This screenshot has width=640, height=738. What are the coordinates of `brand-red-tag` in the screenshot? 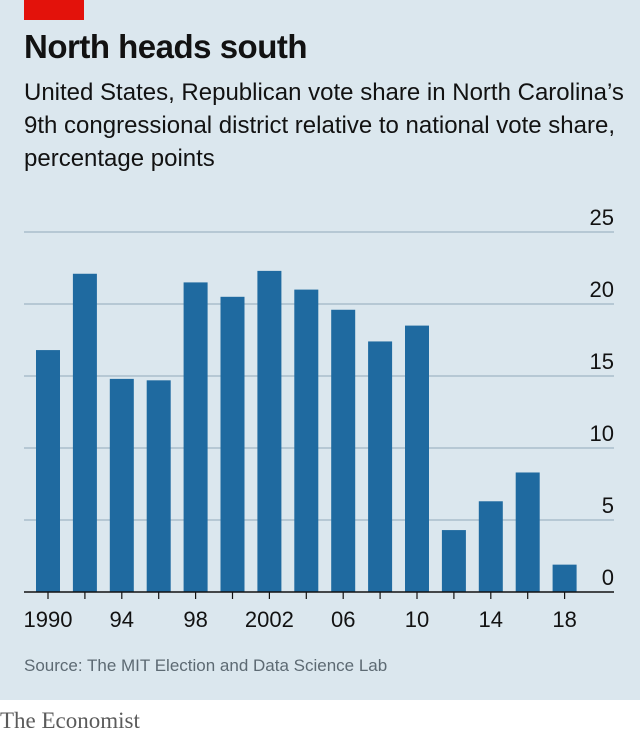 It's located at (54, 10).